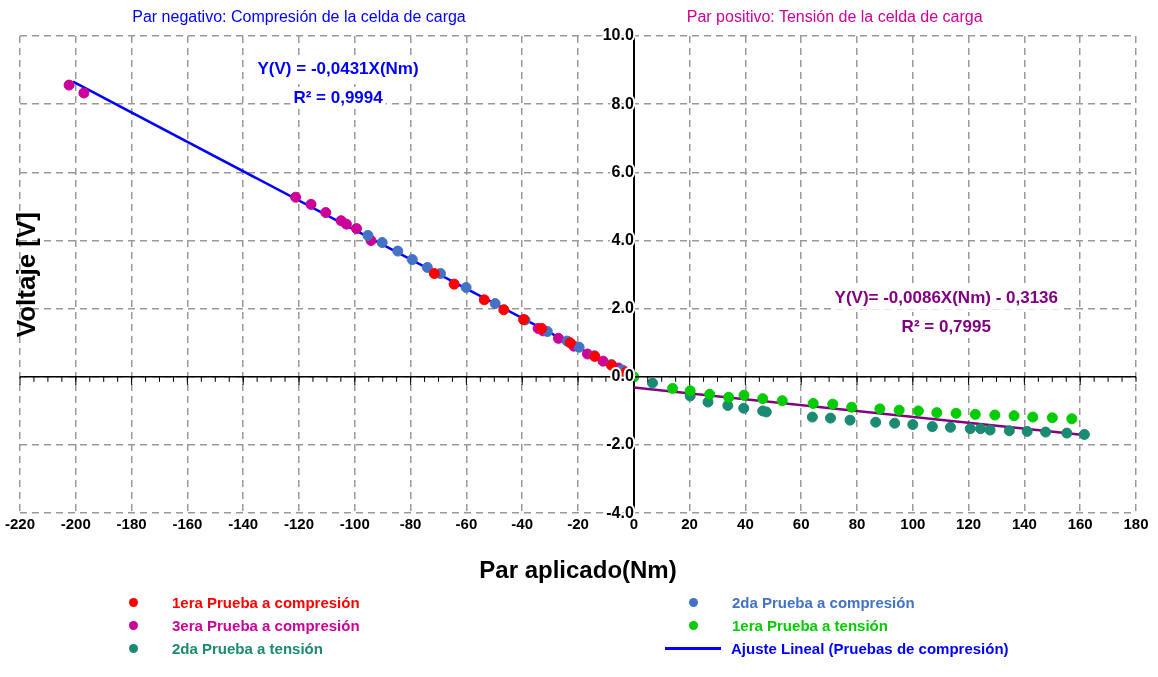  What do you see at coordinates (801, 524) in the screenshot?
I see `x-tick-label: 60` at bounding box center [801, 524].